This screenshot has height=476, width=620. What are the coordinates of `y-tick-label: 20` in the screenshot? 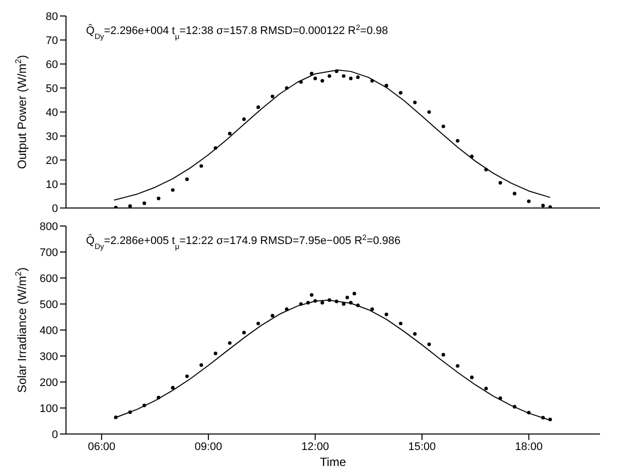 It's located at (52, 160).